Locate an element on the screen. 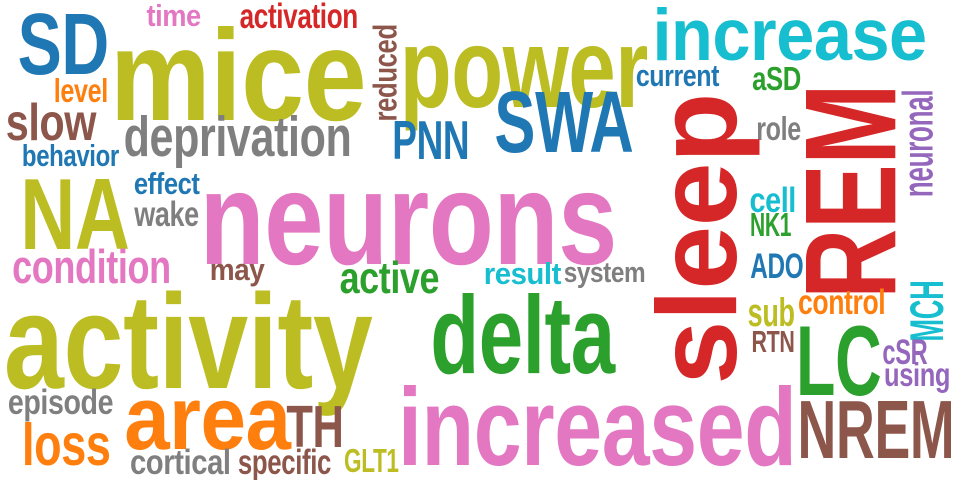 The height and width of the screenshot is (480, 960). word-csr: cSR is located at coordinates (904, 351).